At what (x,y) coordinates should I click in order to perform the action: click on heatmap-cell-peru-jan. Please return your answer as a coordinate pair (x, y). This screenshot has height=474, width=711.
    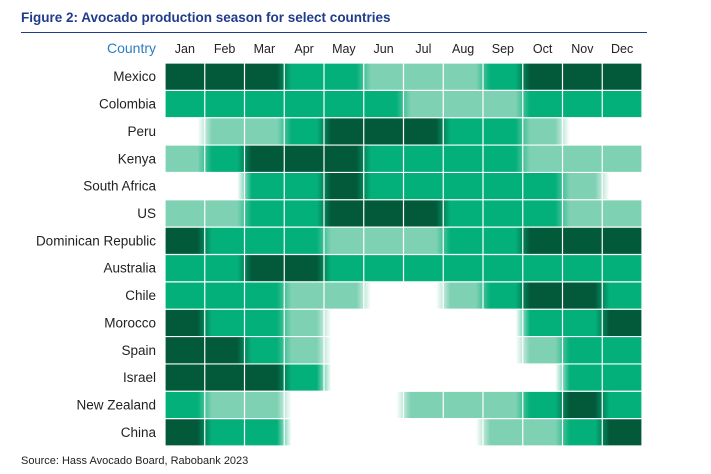
    Looking at the image, I should click on (185, 131).